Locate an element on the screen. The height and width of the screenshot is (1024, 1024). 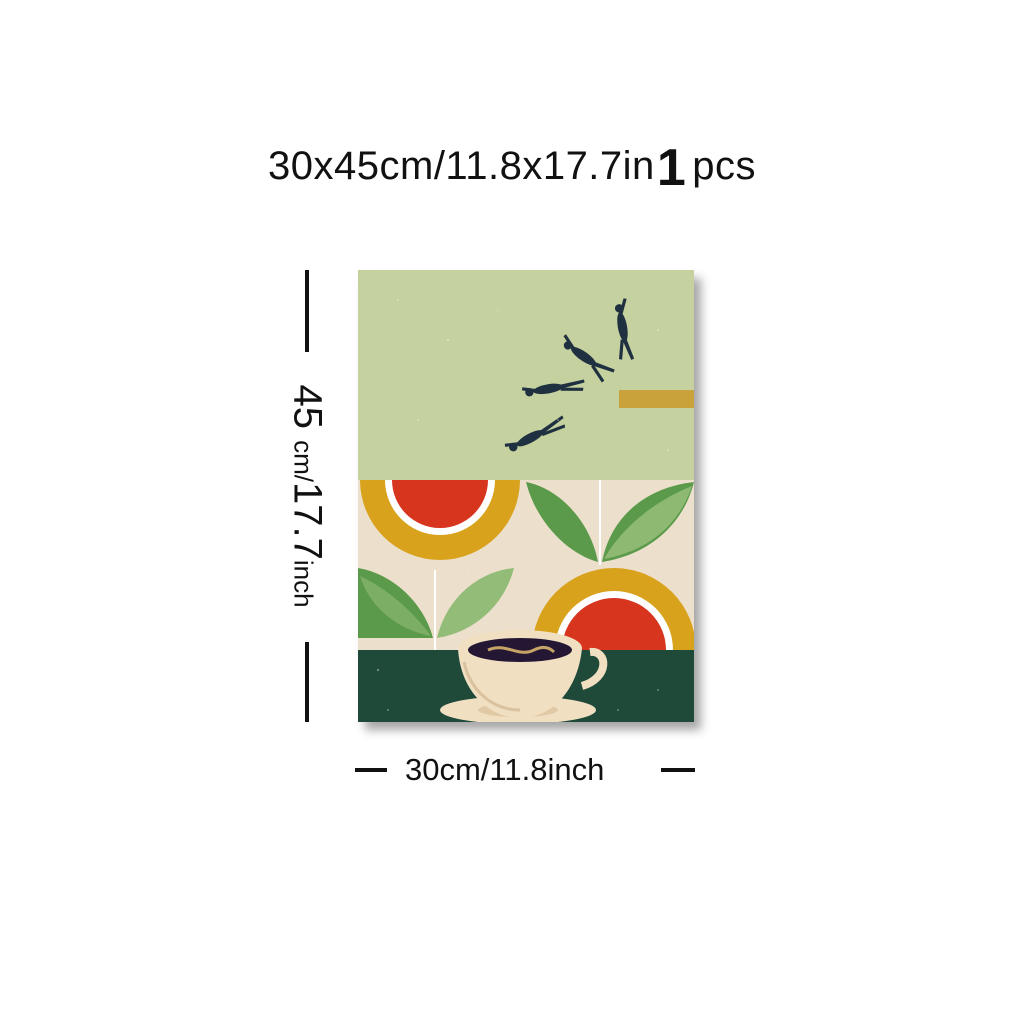
paper-texture is located at coordinates (522, 505).